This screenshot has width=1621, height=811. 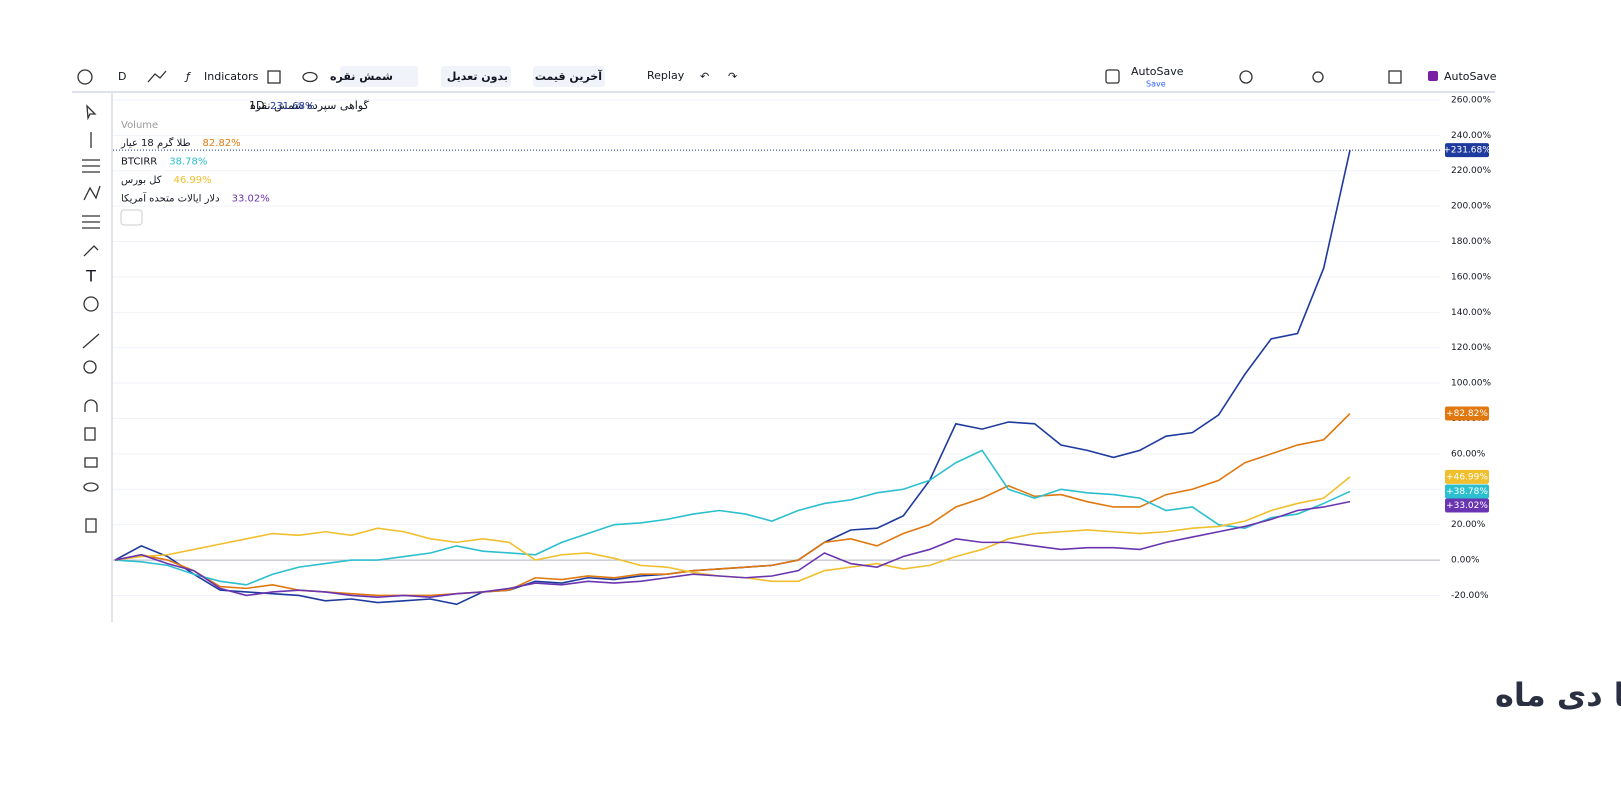 I want to click on fx-icon: ƒ, so click(x=188, y=76).